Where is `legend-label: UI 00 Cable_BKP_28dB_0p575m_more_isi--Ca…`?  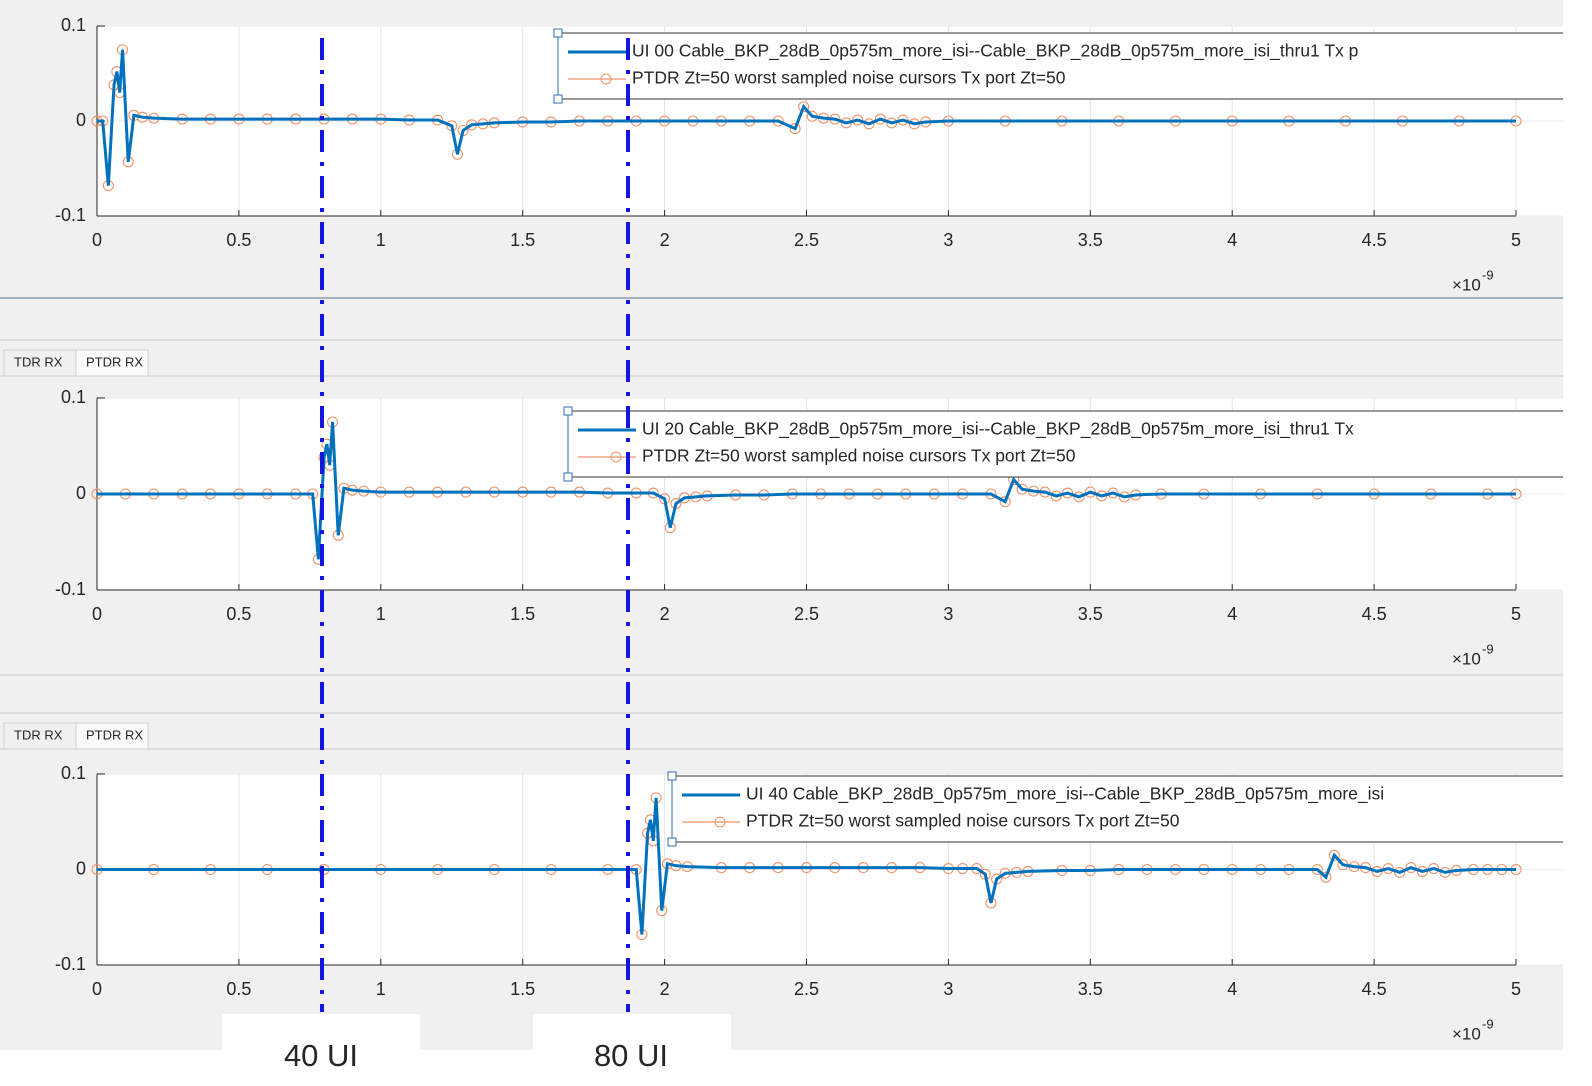 legend-label: UI 00 Cable_BKP_28dB_0p575m_more_isi--Ca… is located at coordinates (995, 51).